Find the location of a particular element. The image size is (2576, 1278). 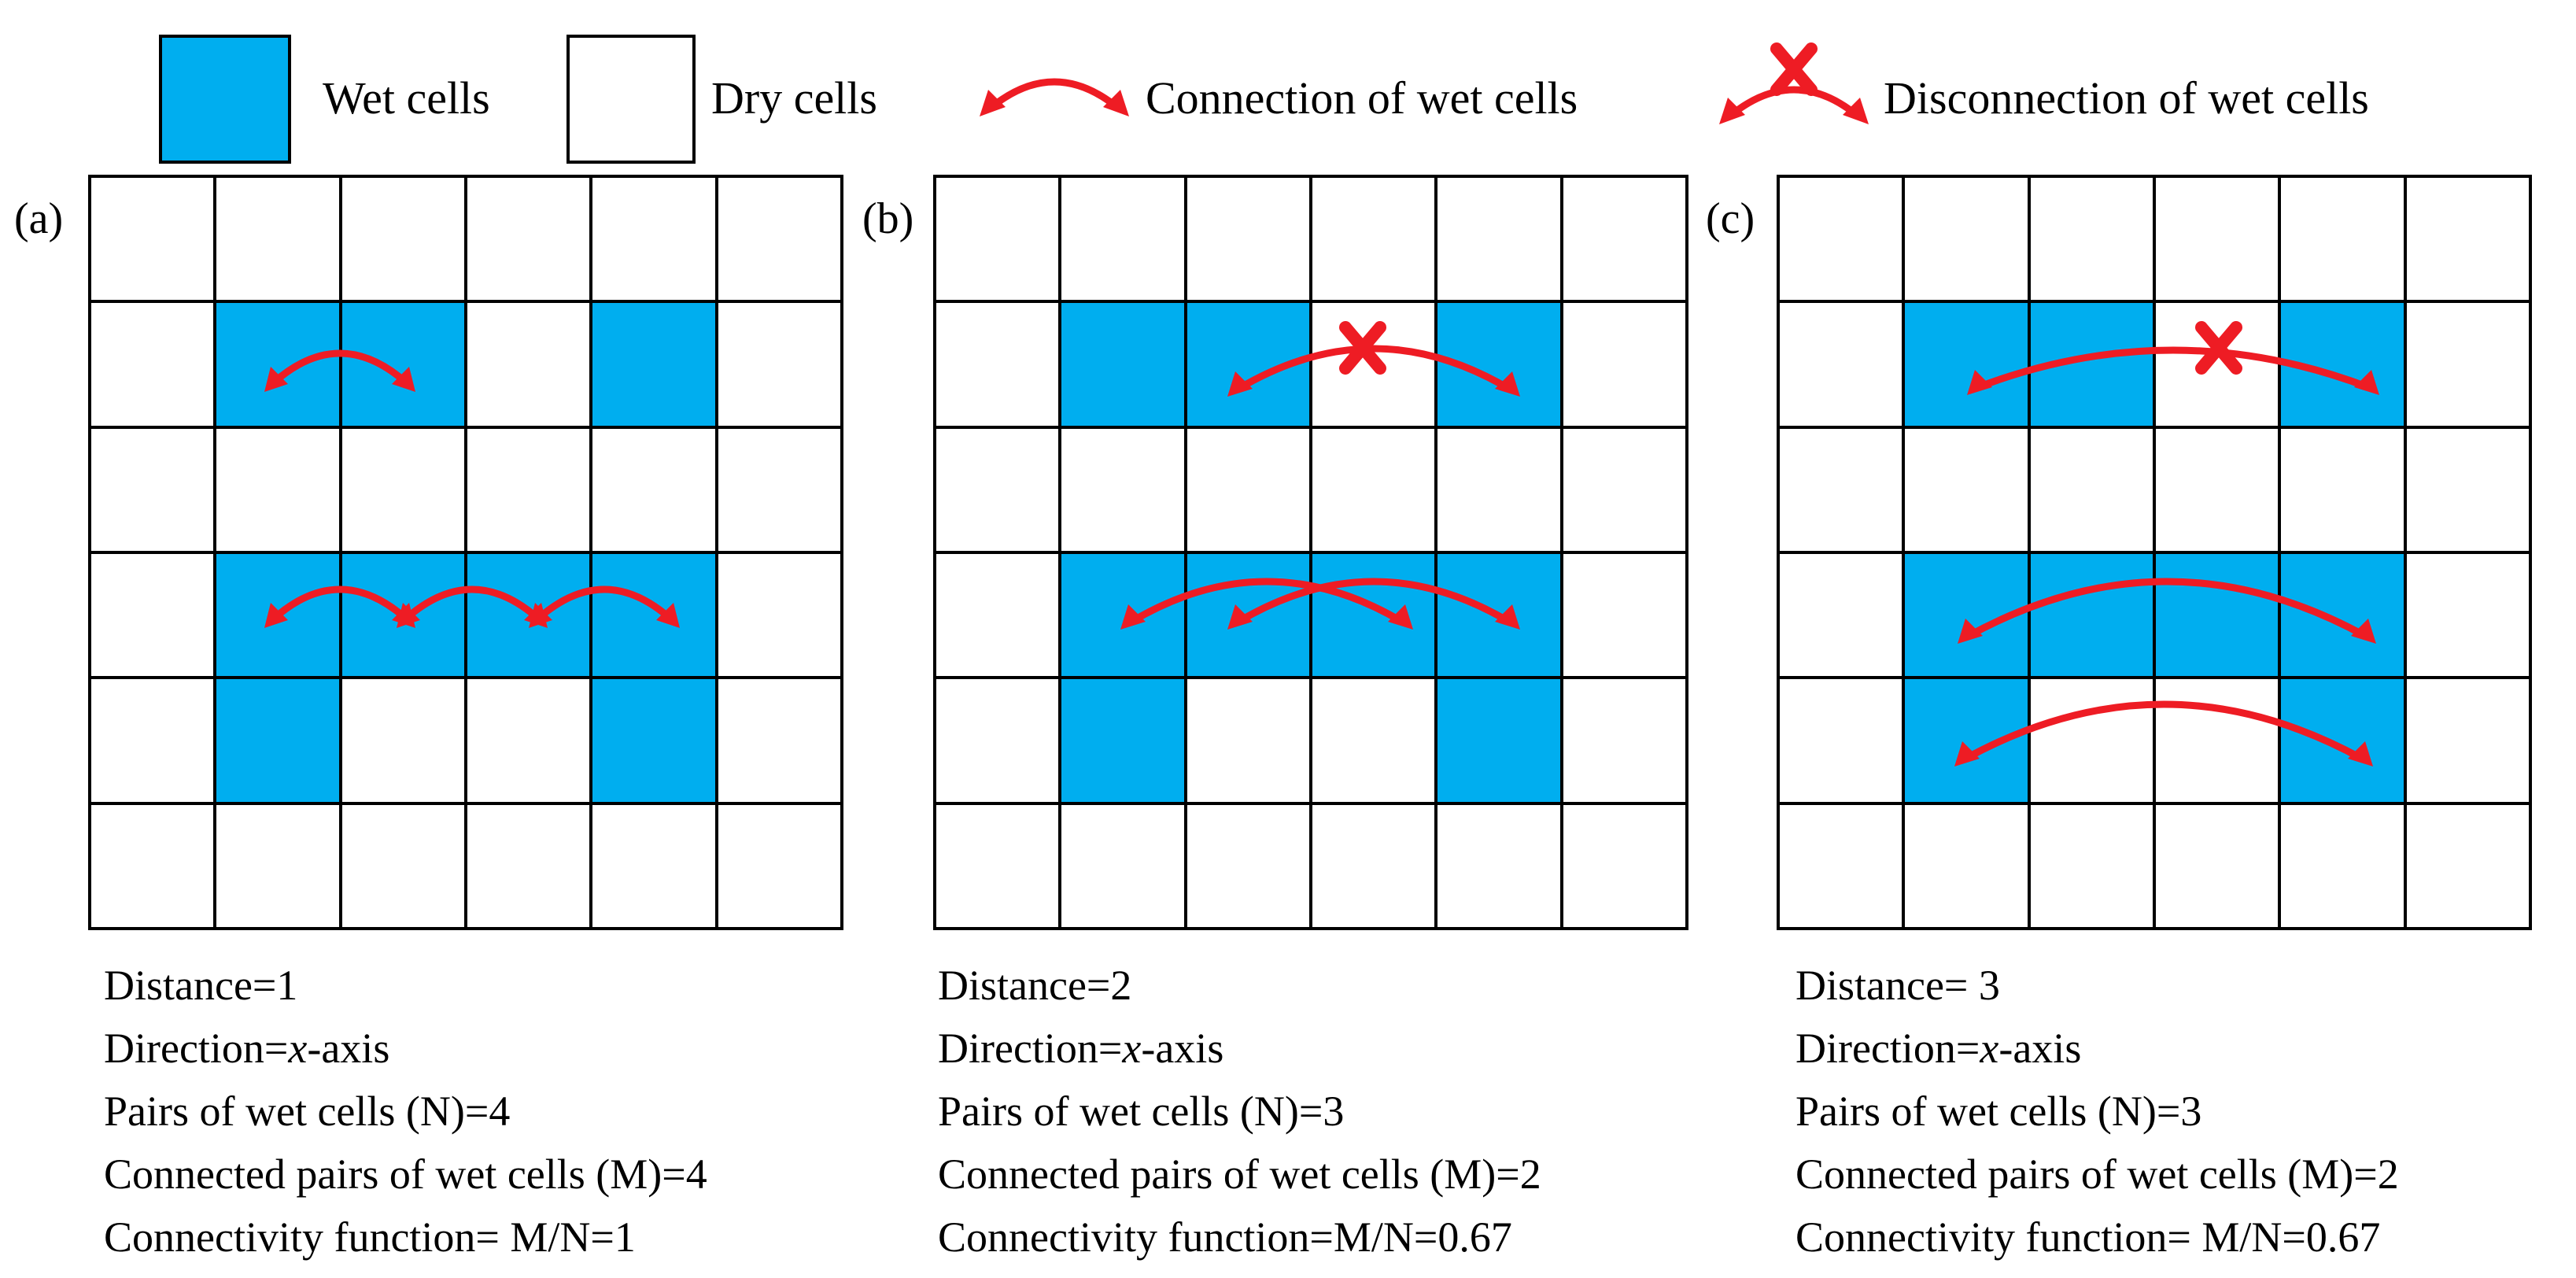

legend-dry-swatch is located at coordinates (631, 99).